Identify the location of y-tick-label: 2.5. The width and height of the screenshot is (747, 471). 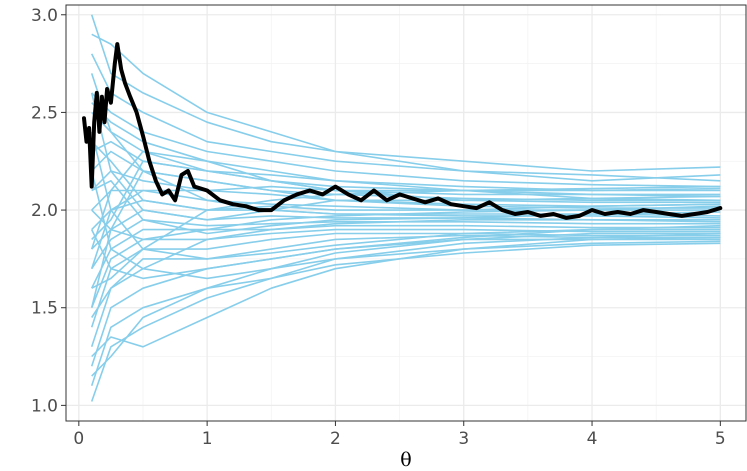
(44, 113).